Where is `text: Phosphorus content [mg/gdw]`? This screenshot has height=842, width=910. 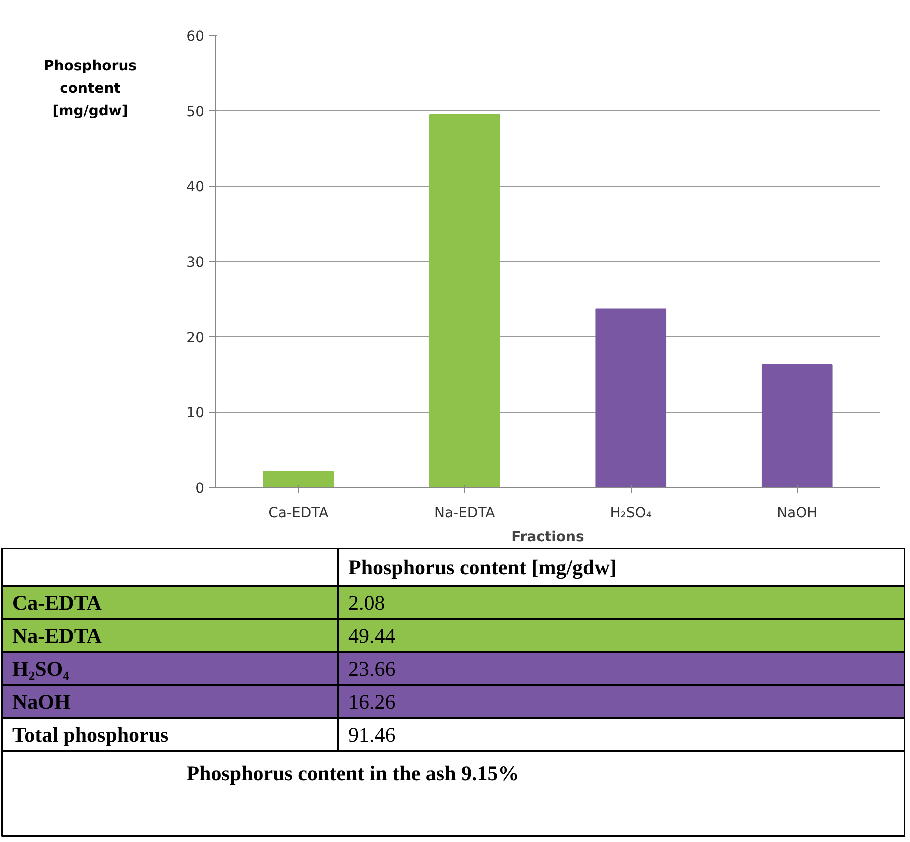
text: Phosphorus content [mg/gdw] is located at coordinates (482, 568).